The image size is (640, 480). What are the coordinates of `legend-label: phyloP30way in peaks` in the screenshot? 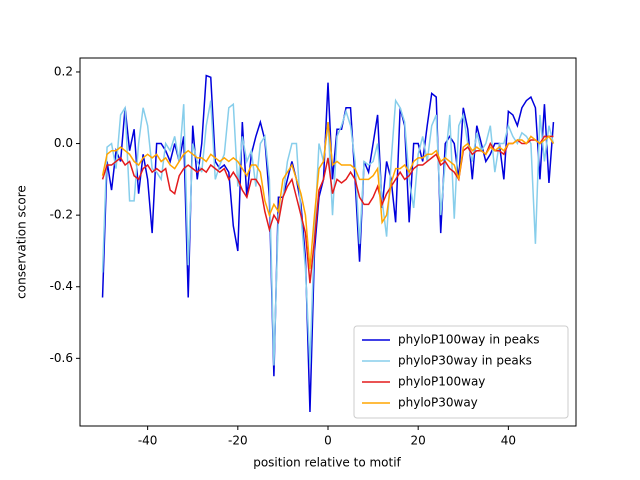 It's located at (465, 361).